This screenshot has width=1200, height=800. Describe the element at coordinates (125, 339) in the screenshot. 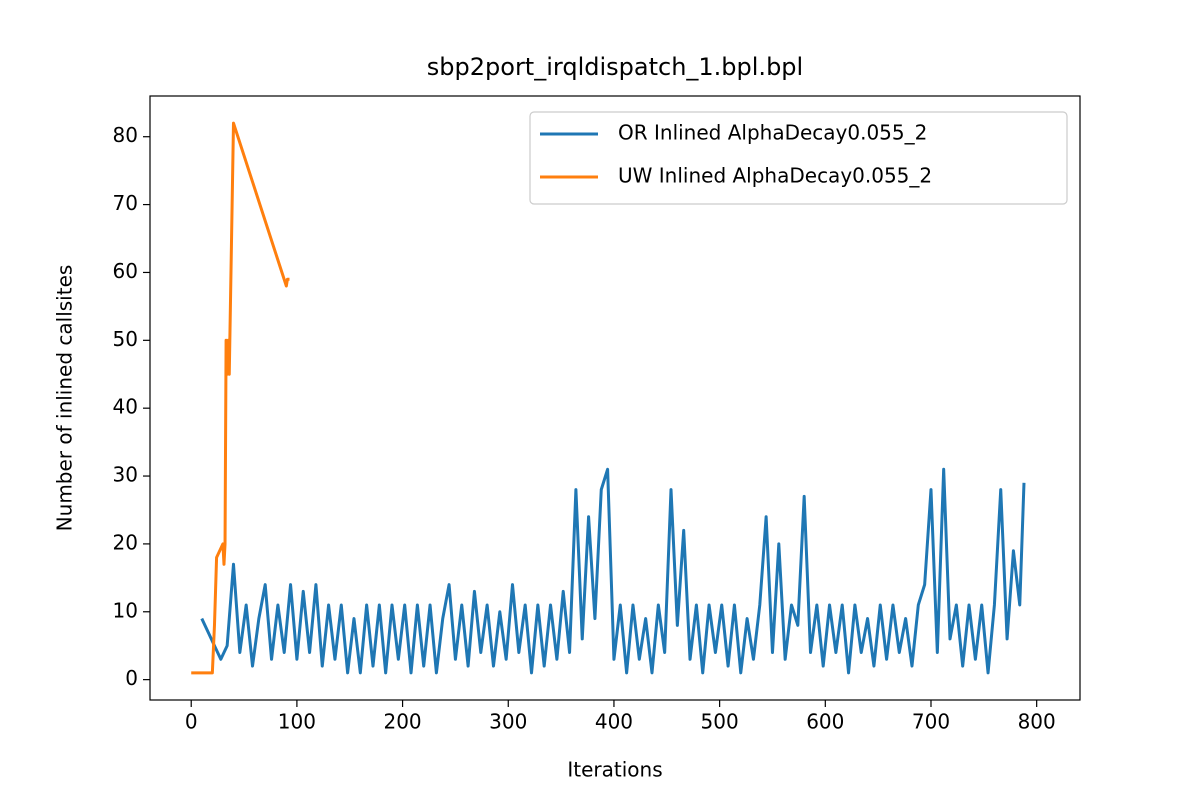

I see `y-tick-label: 50` at that location.